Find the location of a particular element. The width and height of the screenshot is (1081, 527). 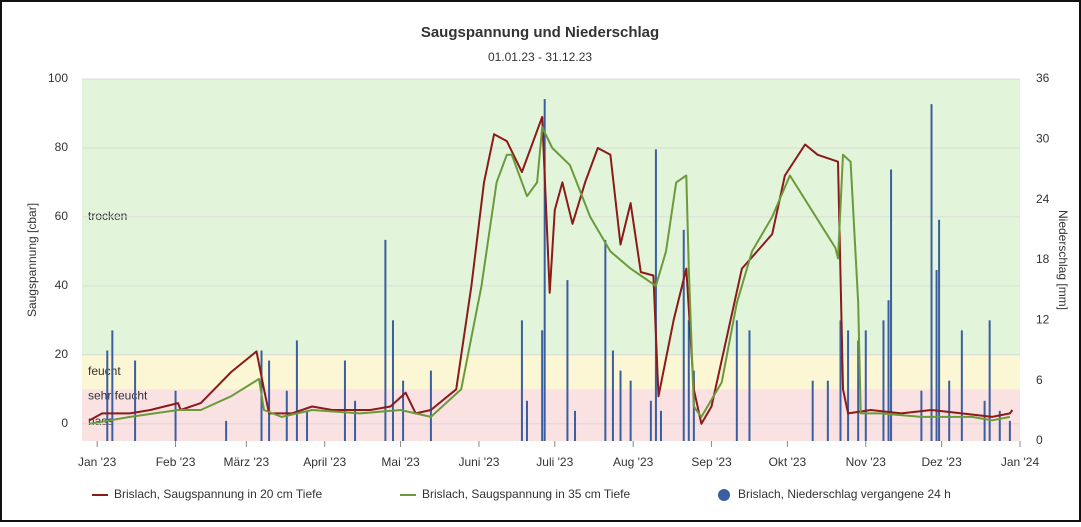

band-label: sehr feucht is located at coordinates (118, 395).